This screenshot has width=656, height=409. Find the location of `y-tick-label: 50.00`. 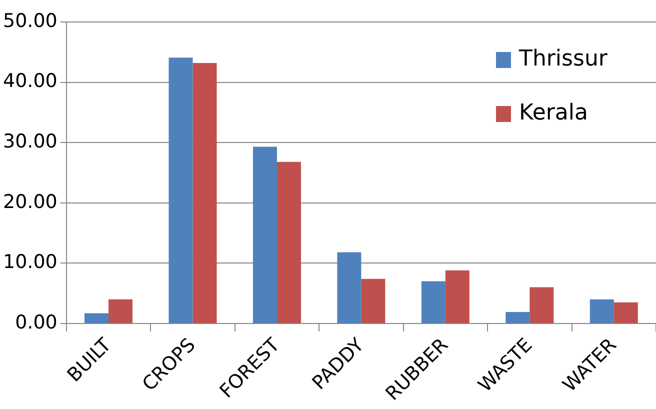

y-tick-label: 50.00 is located at coordinates (30, 21).